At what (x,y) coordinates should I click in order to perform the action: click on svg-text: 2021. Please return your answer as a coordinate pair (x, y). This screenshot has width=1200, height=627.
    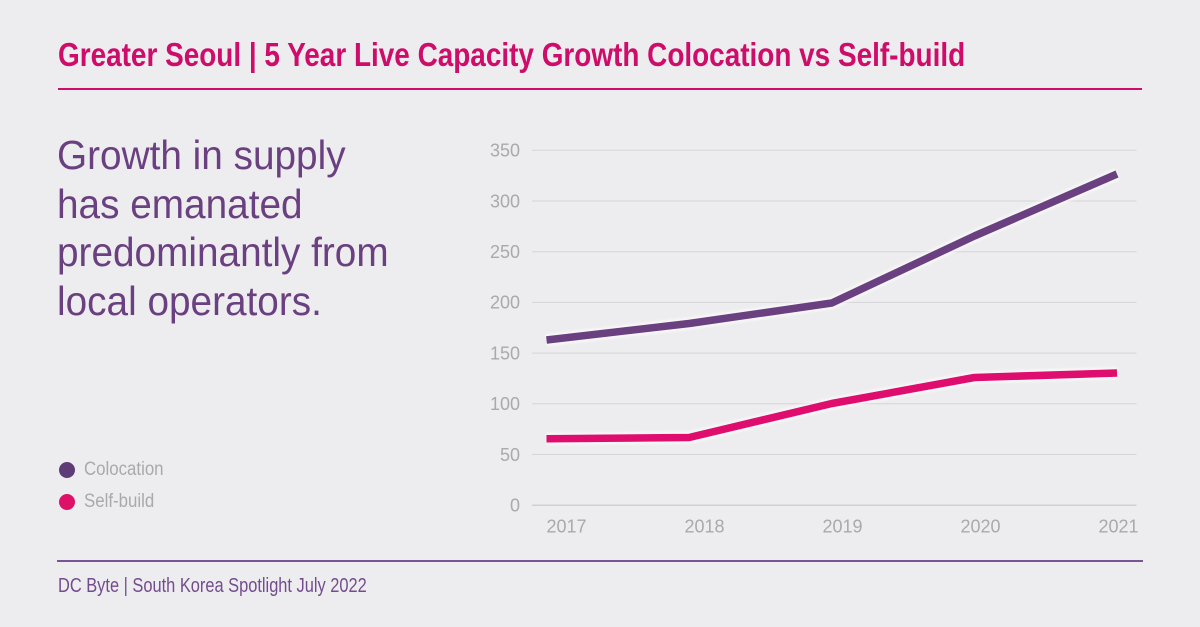
    Looking at the image, I should click on (1118, 527).